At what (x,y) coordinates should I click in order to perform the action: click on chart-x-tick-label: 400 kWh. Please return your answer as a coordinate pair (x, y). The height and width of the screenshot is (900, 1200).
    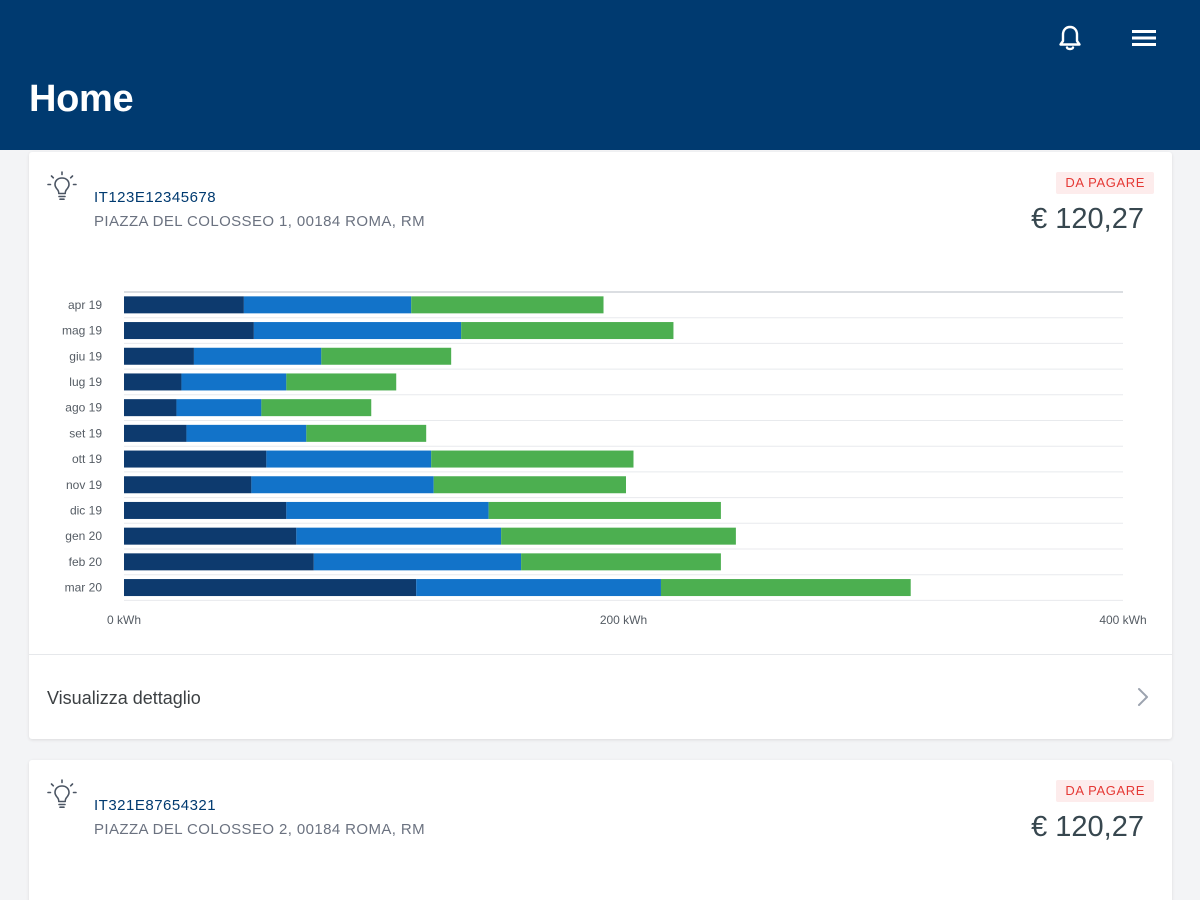
    Looking at the image, I should click on (1122, 620).